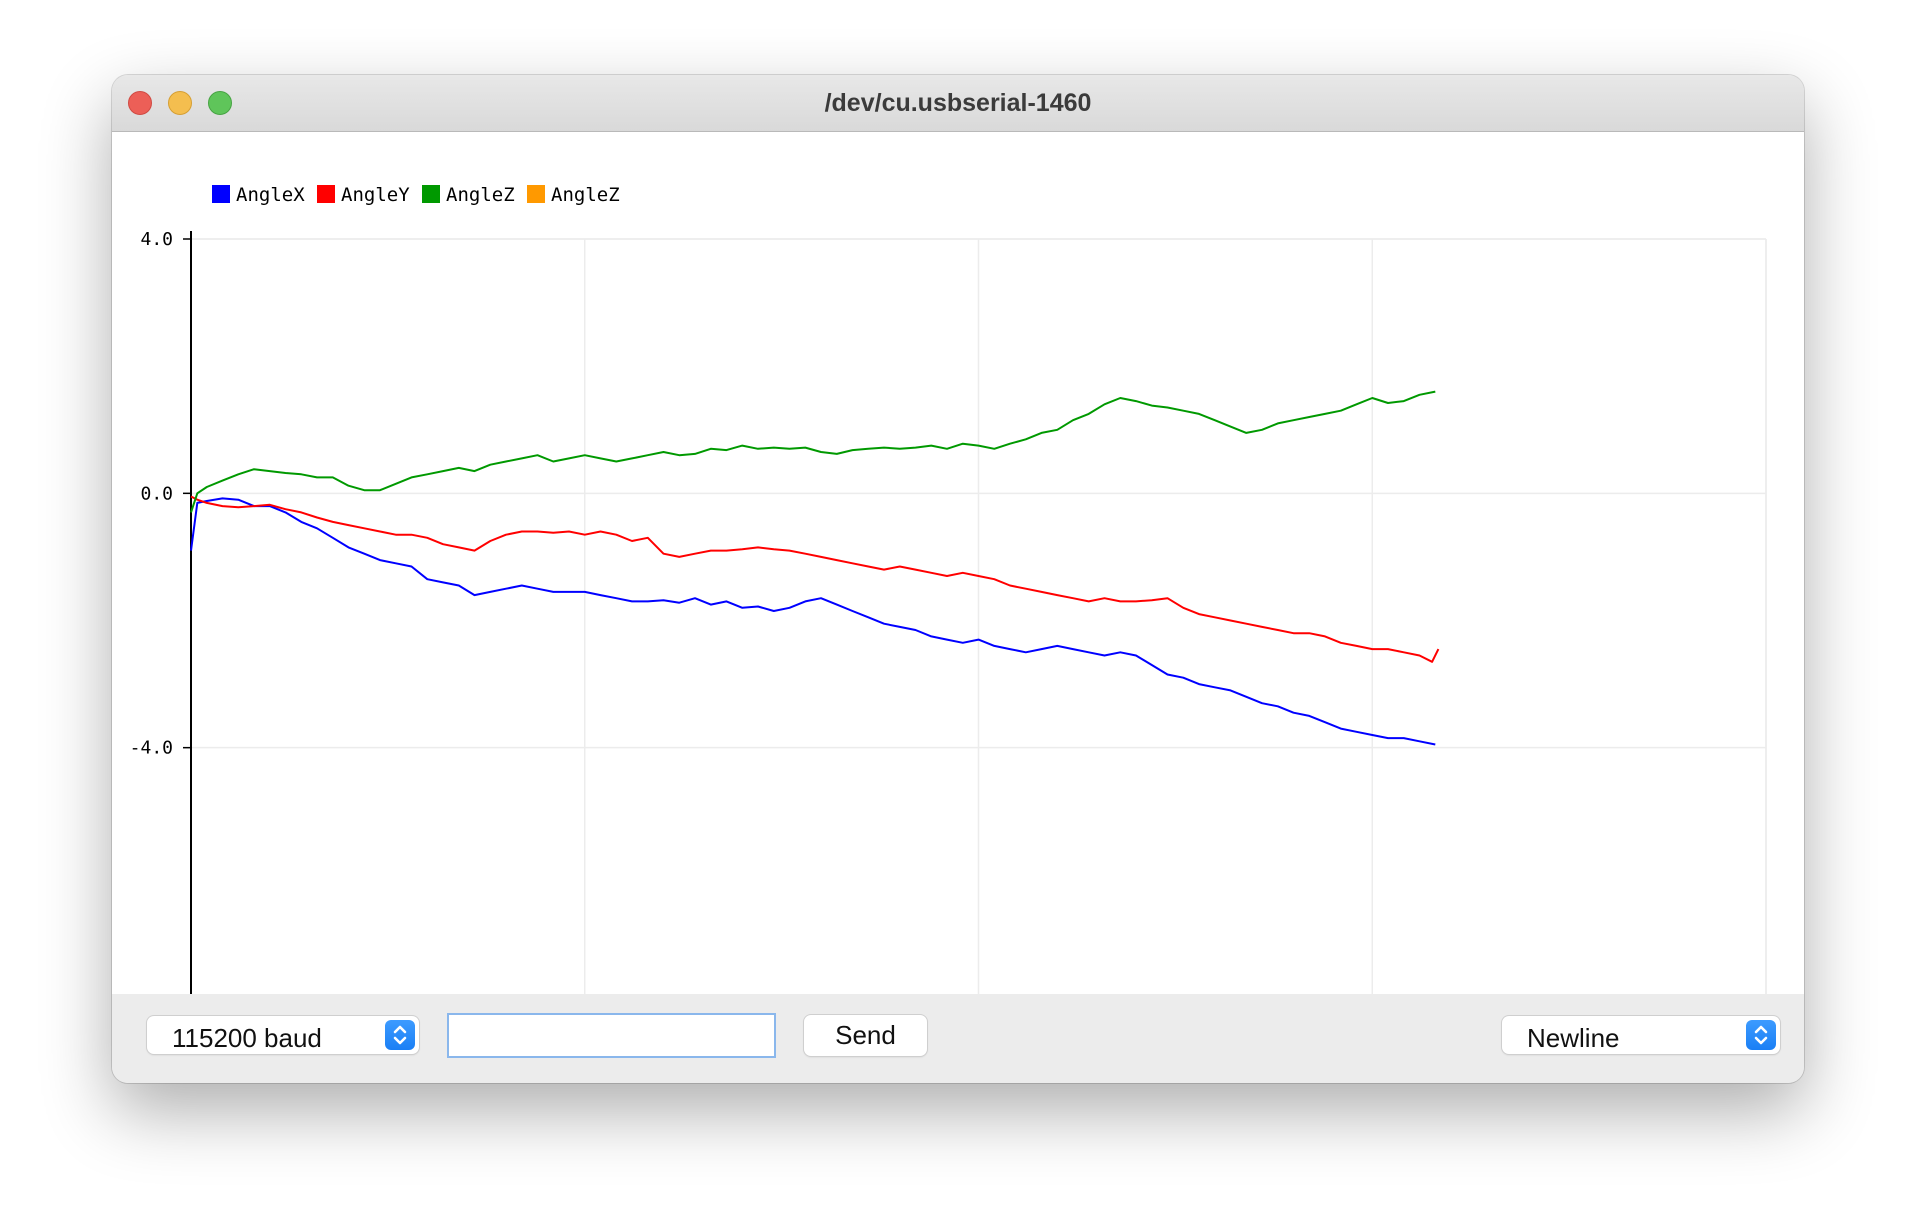 Image resolution: width=1908 pixels, height=1228 pixels. I want to click on y-tick-label: -8.0, so click(151, 993).